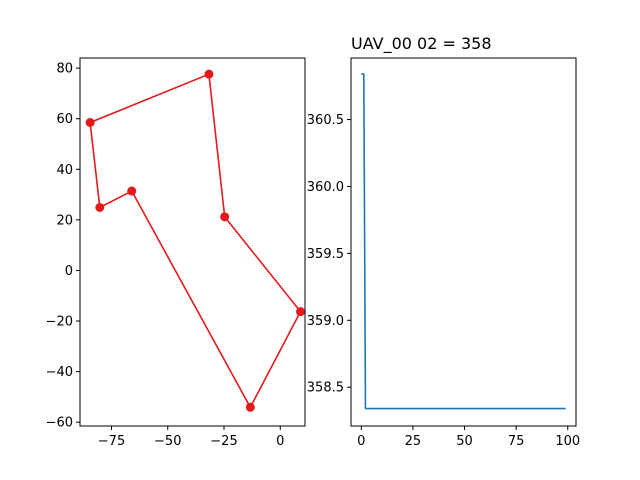 This screenshot has height=480, width=640. What do you see at coordinates (64, 170) in the screenshot?
I see `left-y-tick-label: 40` at bounding box center [64, 170].